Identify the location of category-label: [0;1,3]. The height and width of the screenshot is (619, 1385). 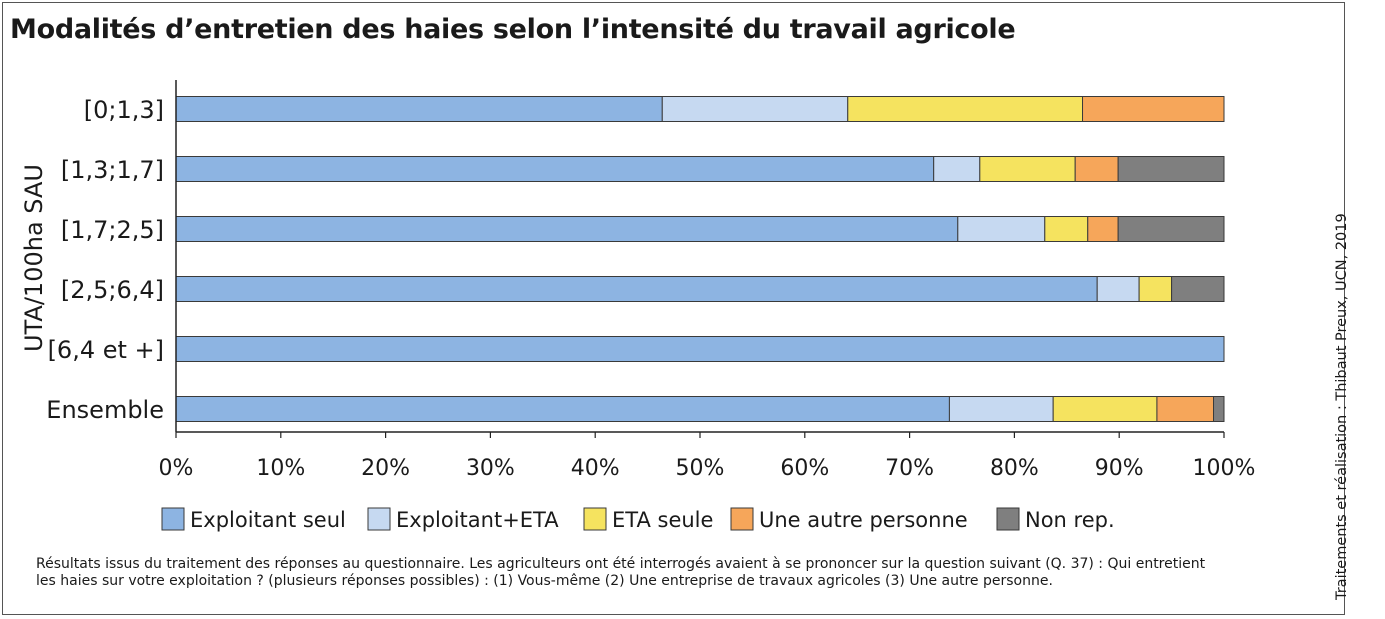
(124, 110).